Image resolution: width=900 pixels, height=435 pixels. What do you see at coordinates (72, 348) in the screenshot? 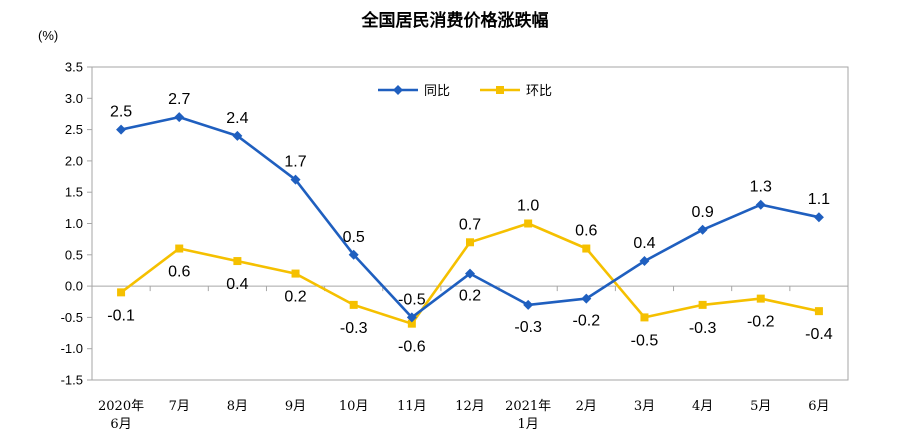
I see `y-tick-label: -1.0` at bounding box center [72, 348].